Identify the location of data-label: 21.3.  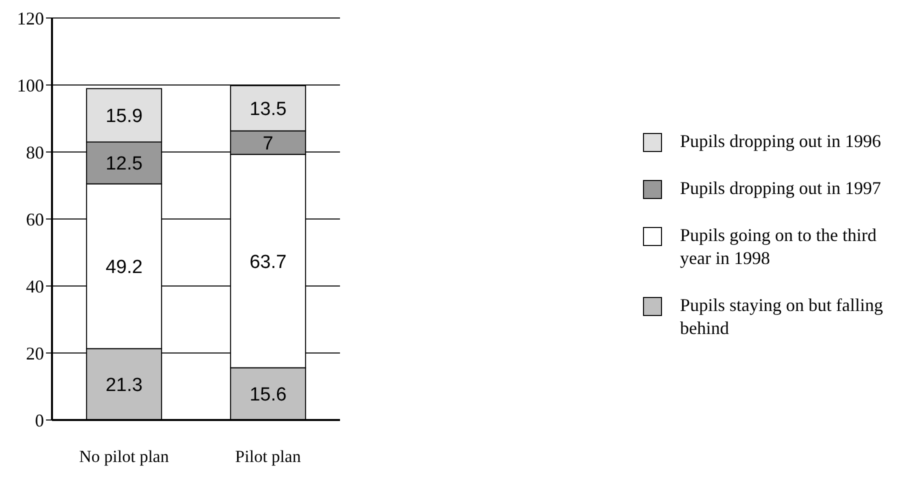
(124, 385).